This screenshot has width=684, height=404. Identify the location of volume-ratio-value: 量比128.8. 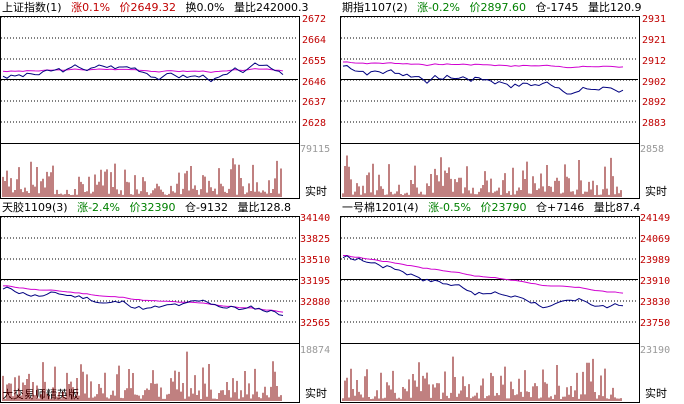
(264, 207).